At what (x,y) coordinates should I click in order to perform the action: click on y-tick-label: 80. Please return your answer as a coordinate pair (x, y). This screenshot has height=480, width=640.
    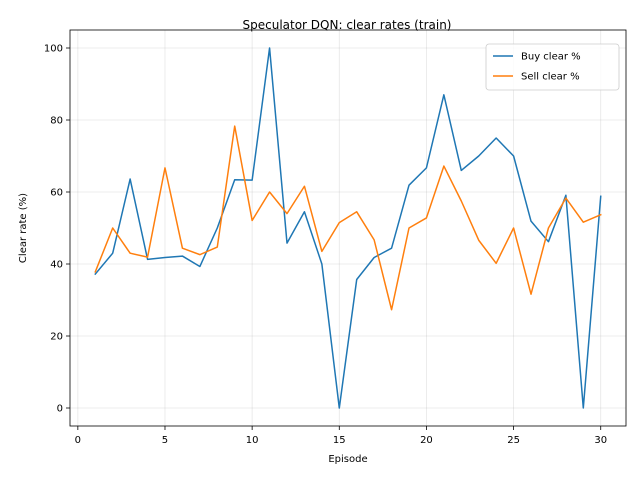
    Looking at the image, I should click on (56, 121).